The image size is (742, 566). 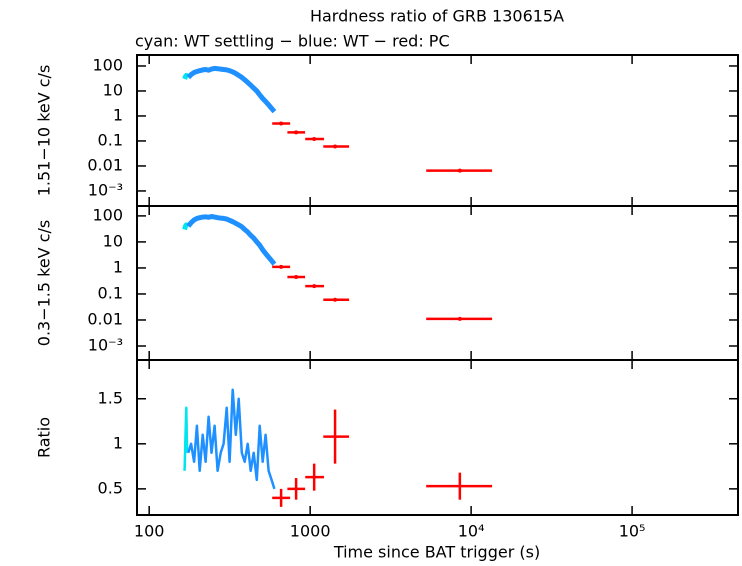 I want to click on x-axis-label: Time since BAT trigger (s), so click(x=436, y=552).